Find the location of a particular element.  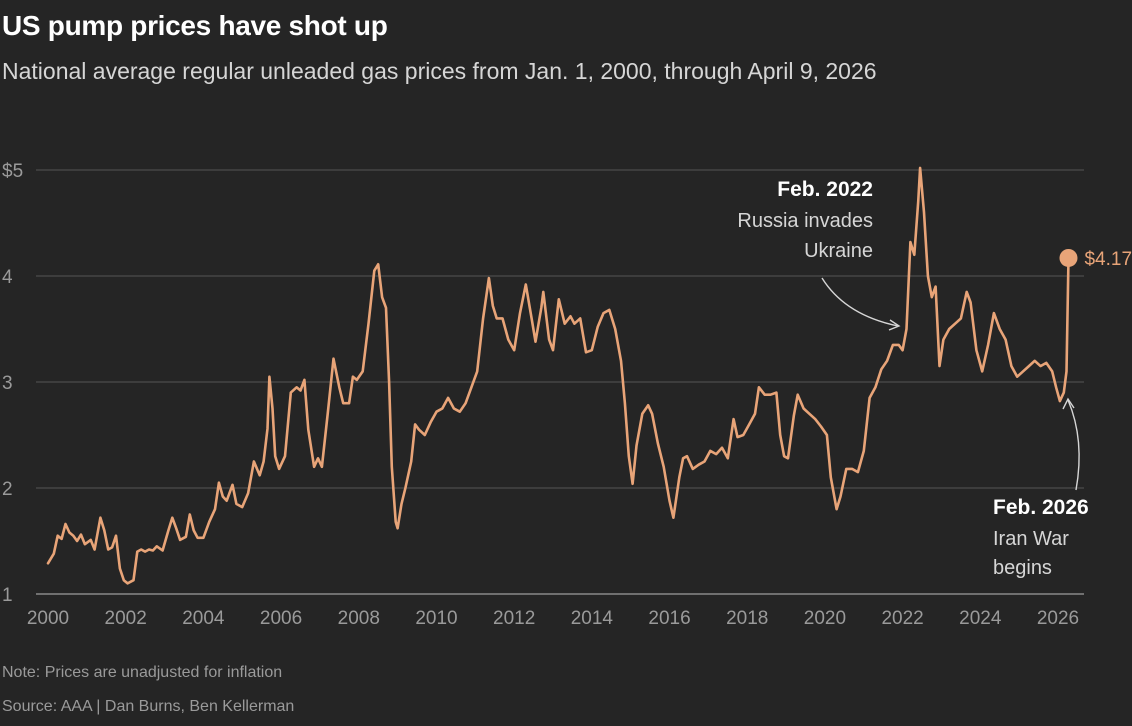

annotation-iran-date: Feb. 2026 is located at coordinates (1041, 507).